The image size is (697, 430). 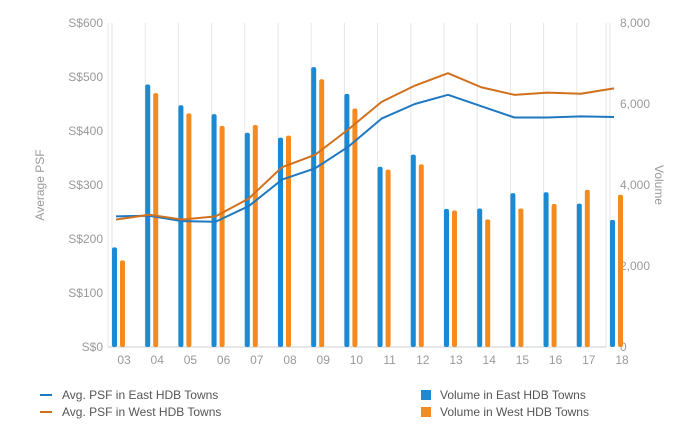 I want to click on x-tick-label: 11, so click(x=389, y=360).